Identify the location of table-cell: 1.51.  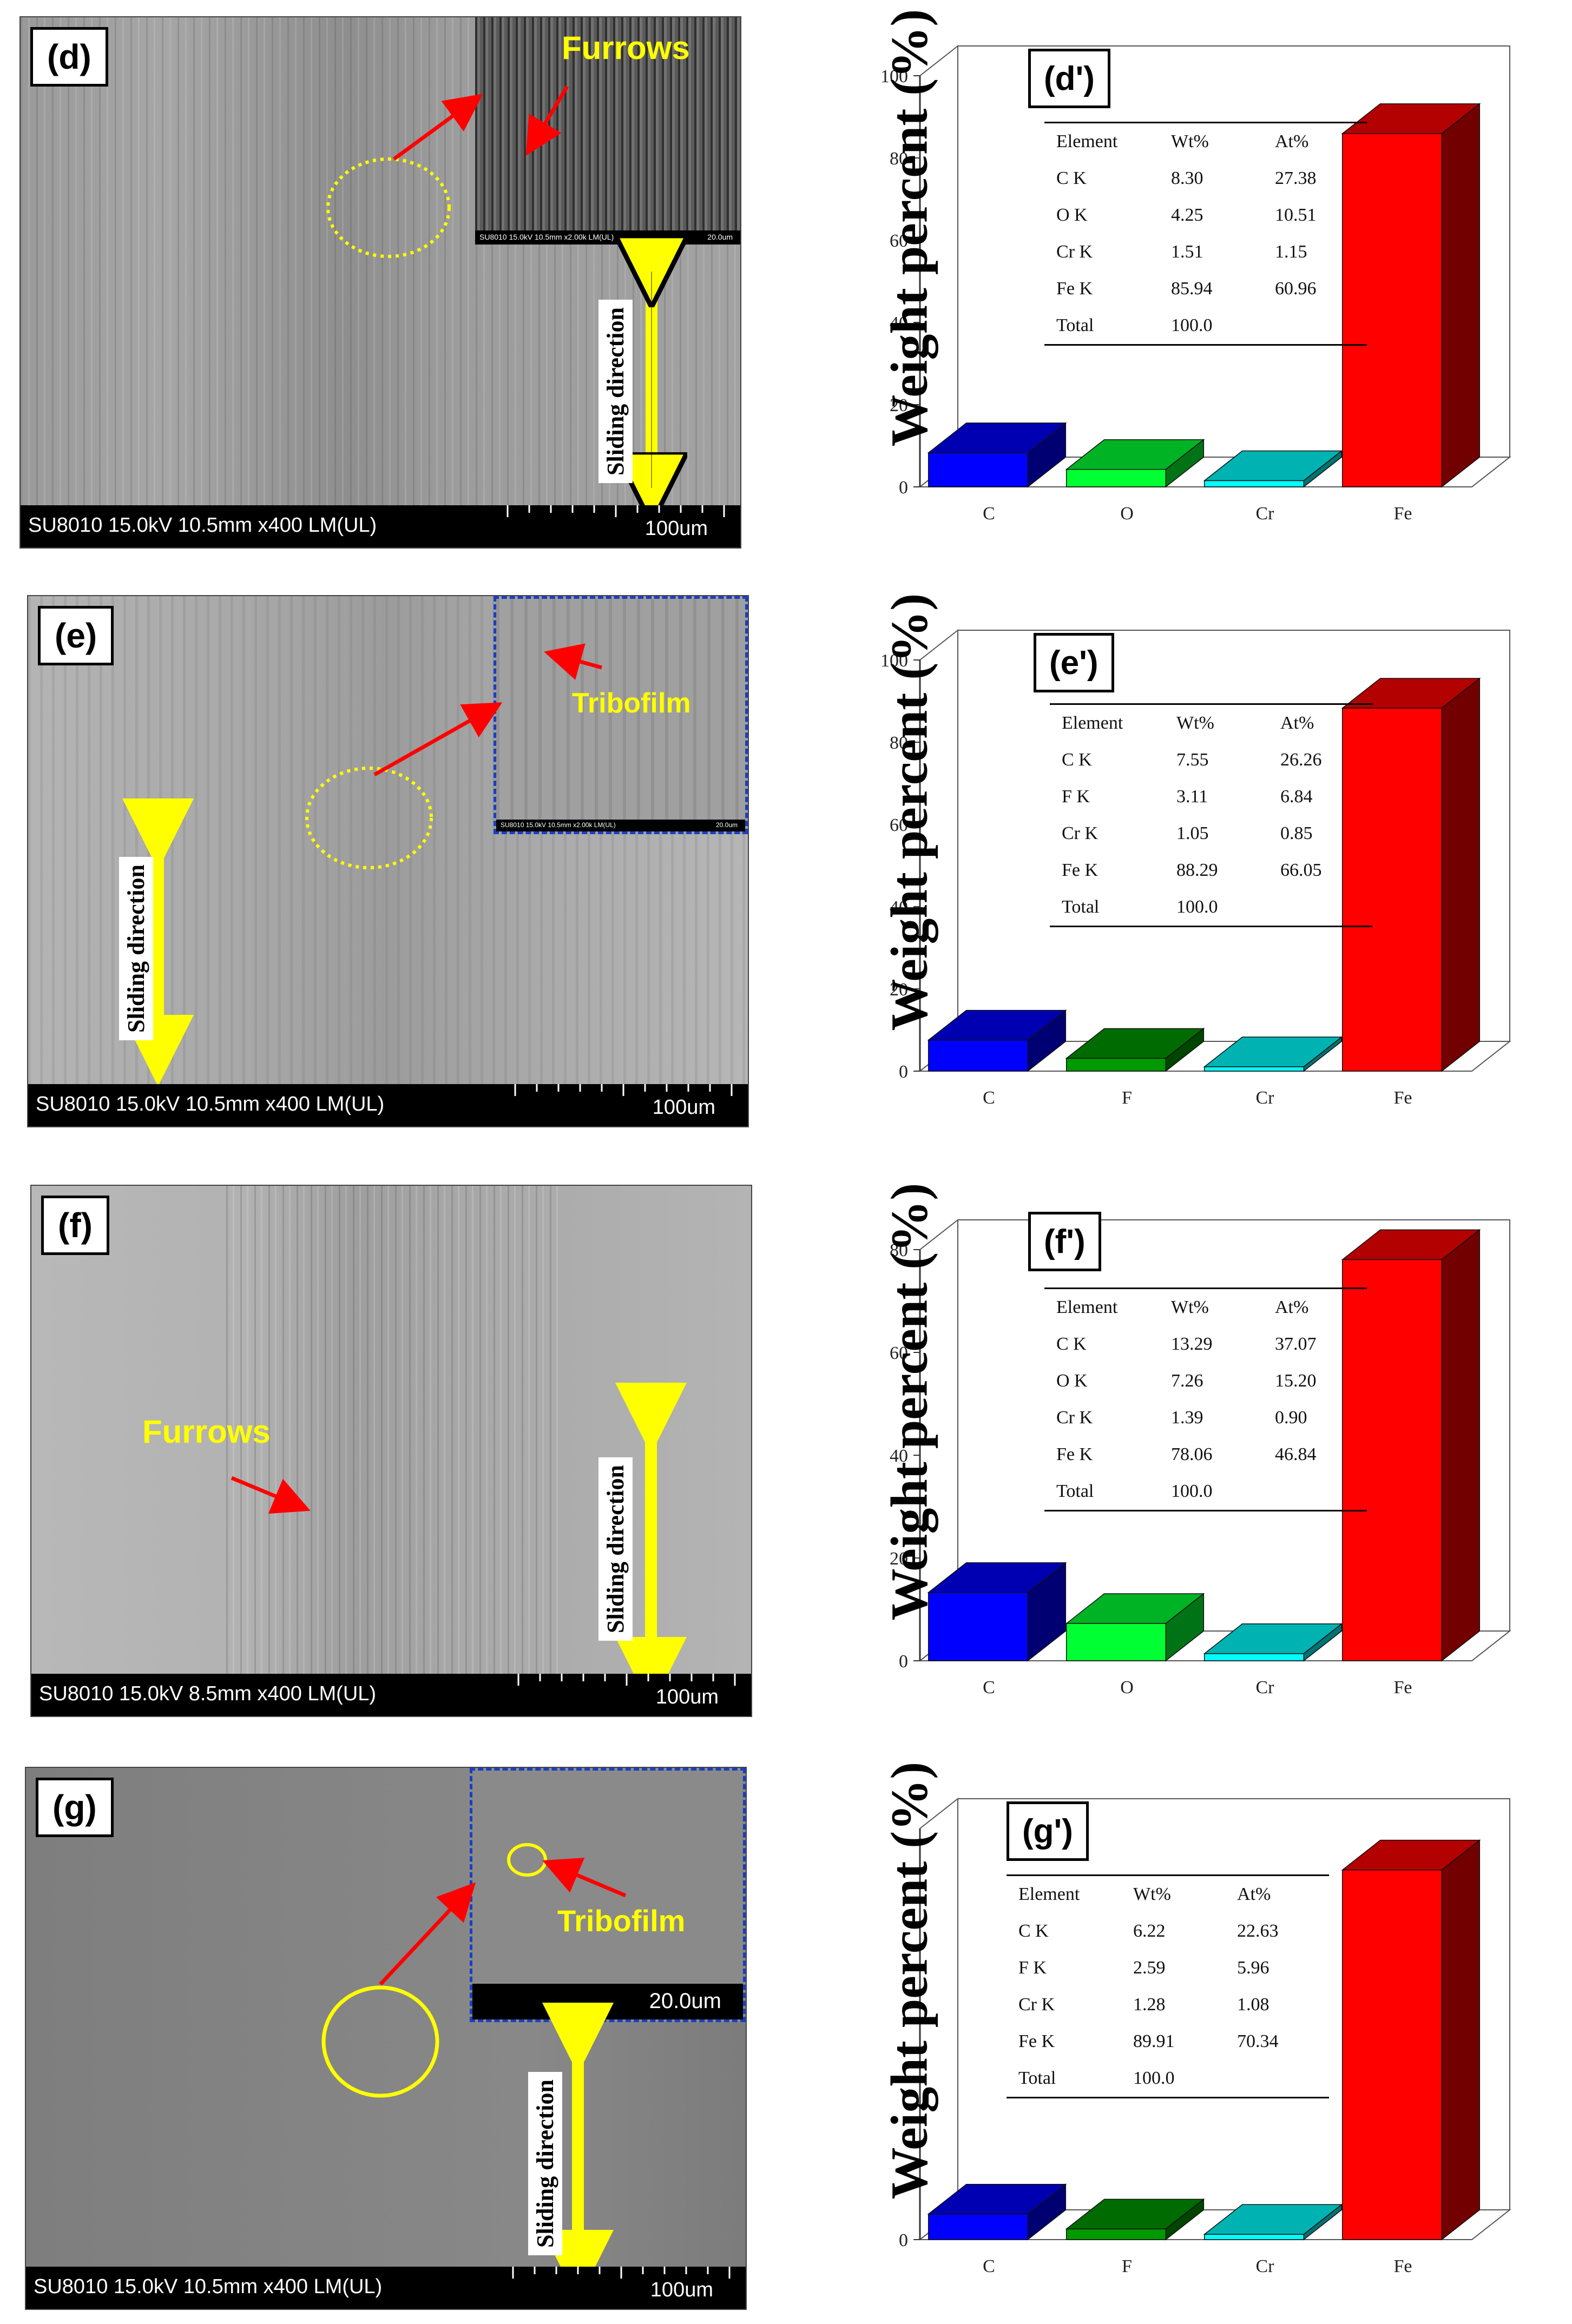
(1187, 252).